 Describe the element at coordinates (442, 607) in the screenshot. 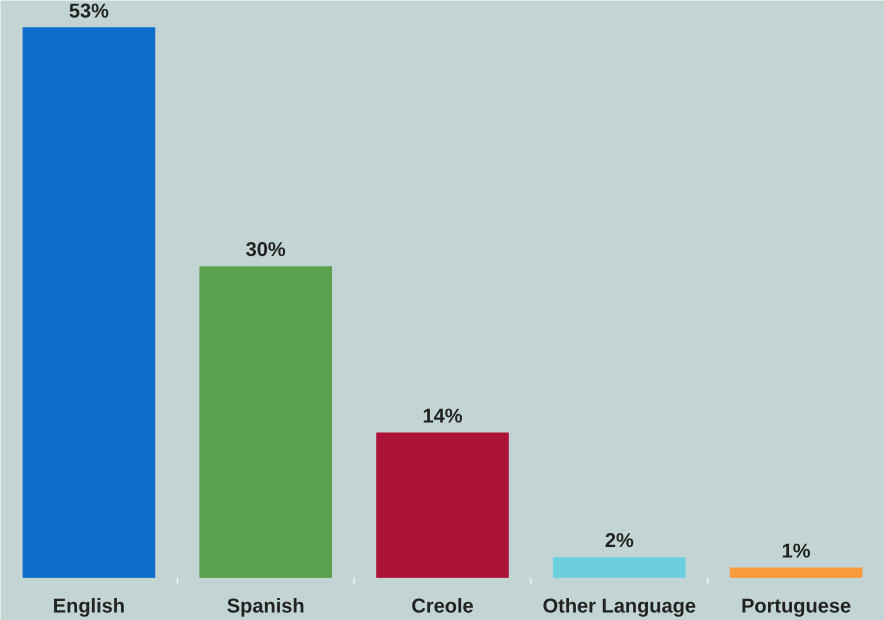

I see `x-tick-label: Creole` at that location.